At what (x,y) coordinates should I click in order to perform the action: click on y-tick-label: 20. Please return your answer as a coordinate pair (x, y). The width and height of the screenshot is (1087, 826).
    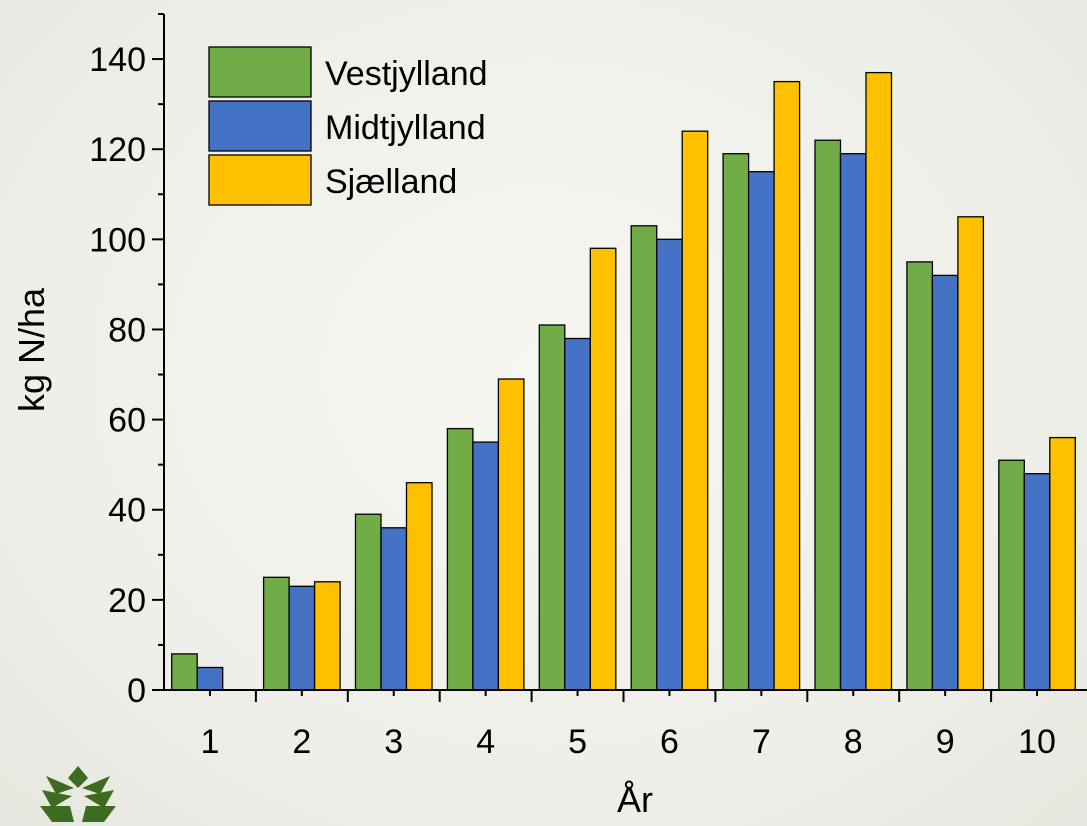
    Looking at the image, I should click on (127, 601).